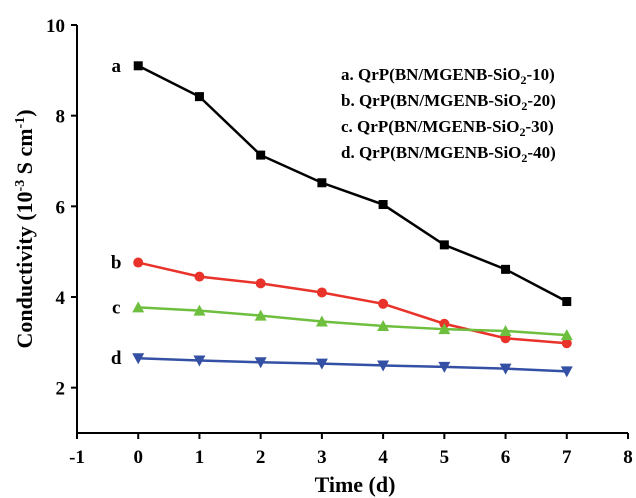  I want to click on y-axis-title-end: ), so click(24, 112).